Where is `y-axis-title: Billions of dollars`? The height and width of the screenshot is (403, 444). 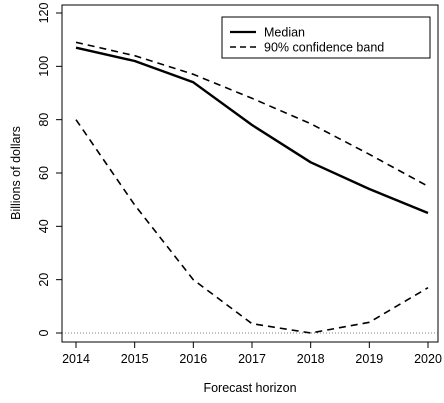 y-axis-title: Billions of dollars is located at coordinates (16, 173).